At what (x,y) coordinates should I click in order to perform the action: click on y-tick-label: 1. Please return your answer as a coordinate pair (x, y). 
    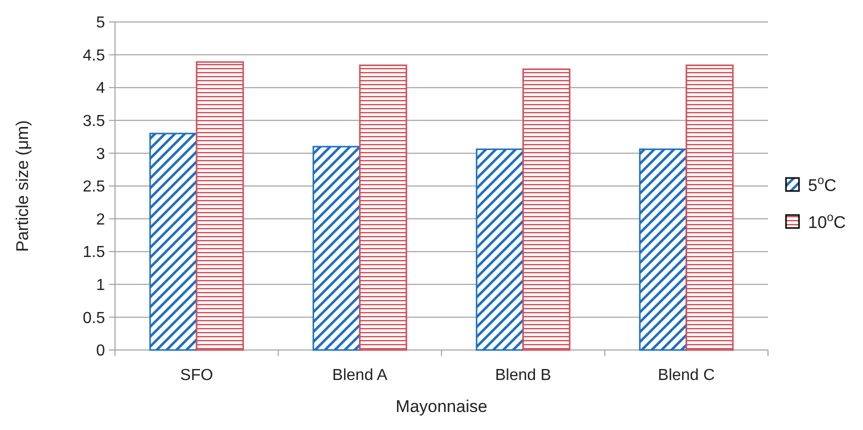
    Looking at the image, I should click on (101, 285).